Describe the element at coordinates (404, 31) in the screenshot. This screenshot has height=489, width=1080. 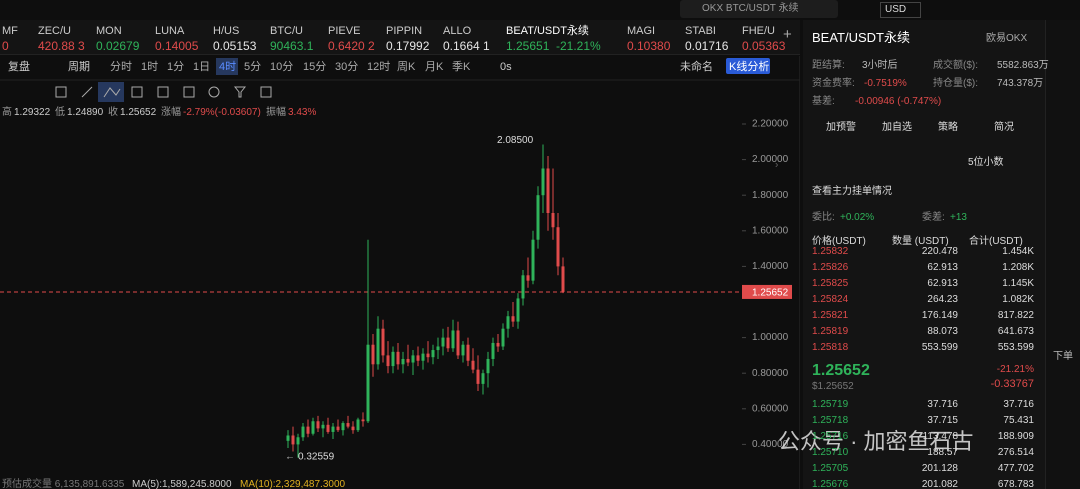
I see `tab-name: PIPPIN` at that location.